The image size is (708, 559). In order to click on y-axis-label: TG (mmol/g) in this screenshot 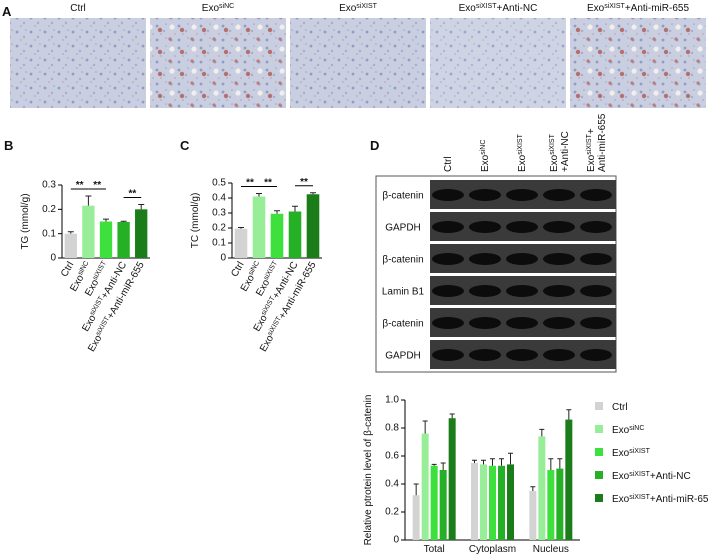, I will do `click(25, 221)`.